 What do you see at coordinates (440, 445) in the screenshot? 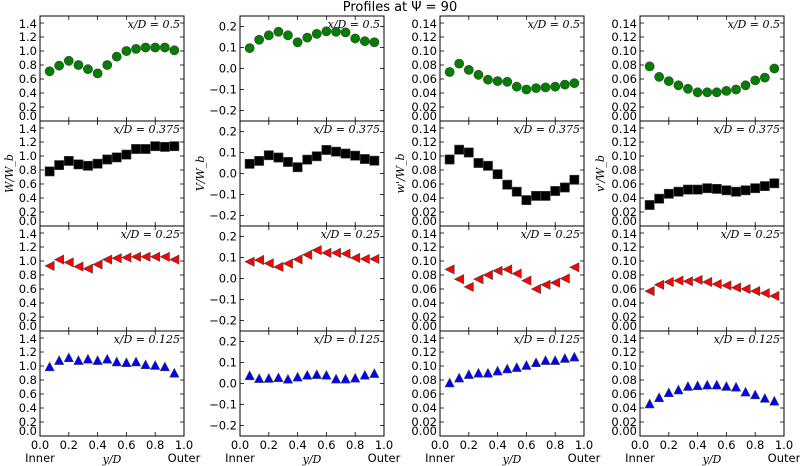
I see `x-tick-label: 0.0` at bounding box center [440, 445].